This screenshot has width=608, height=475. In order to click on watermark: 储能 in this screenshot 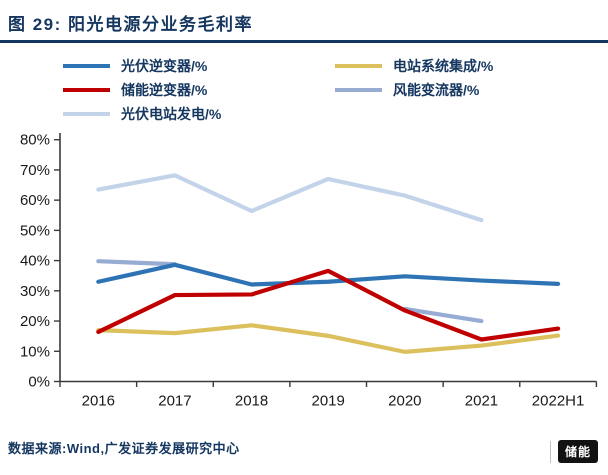, I will do `click(573, 451)`.